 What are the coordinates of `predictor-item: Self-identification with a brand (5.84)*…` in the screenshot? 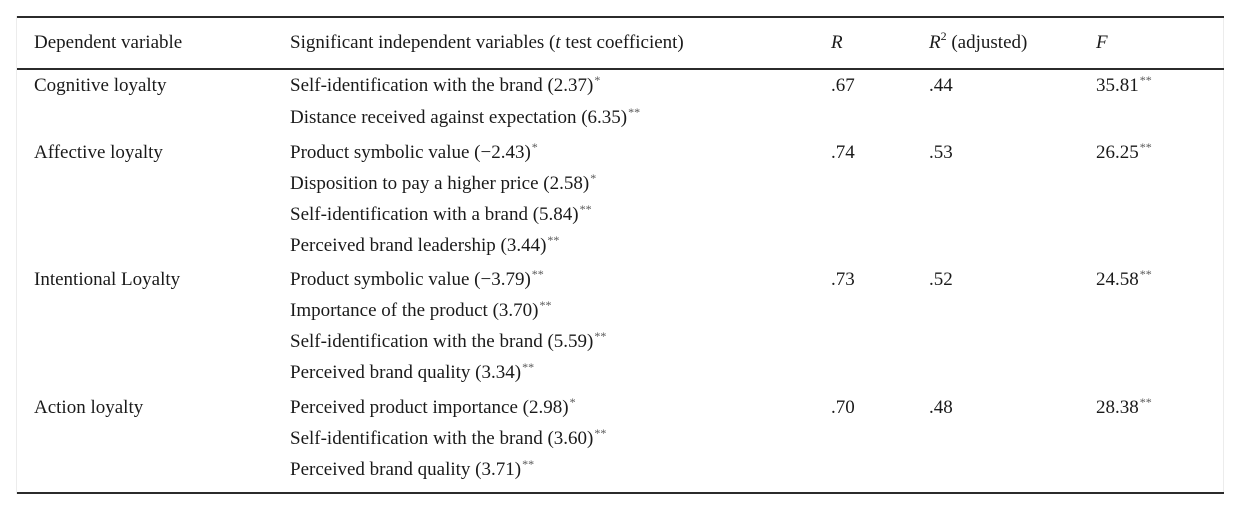 It's located at (441, 214).